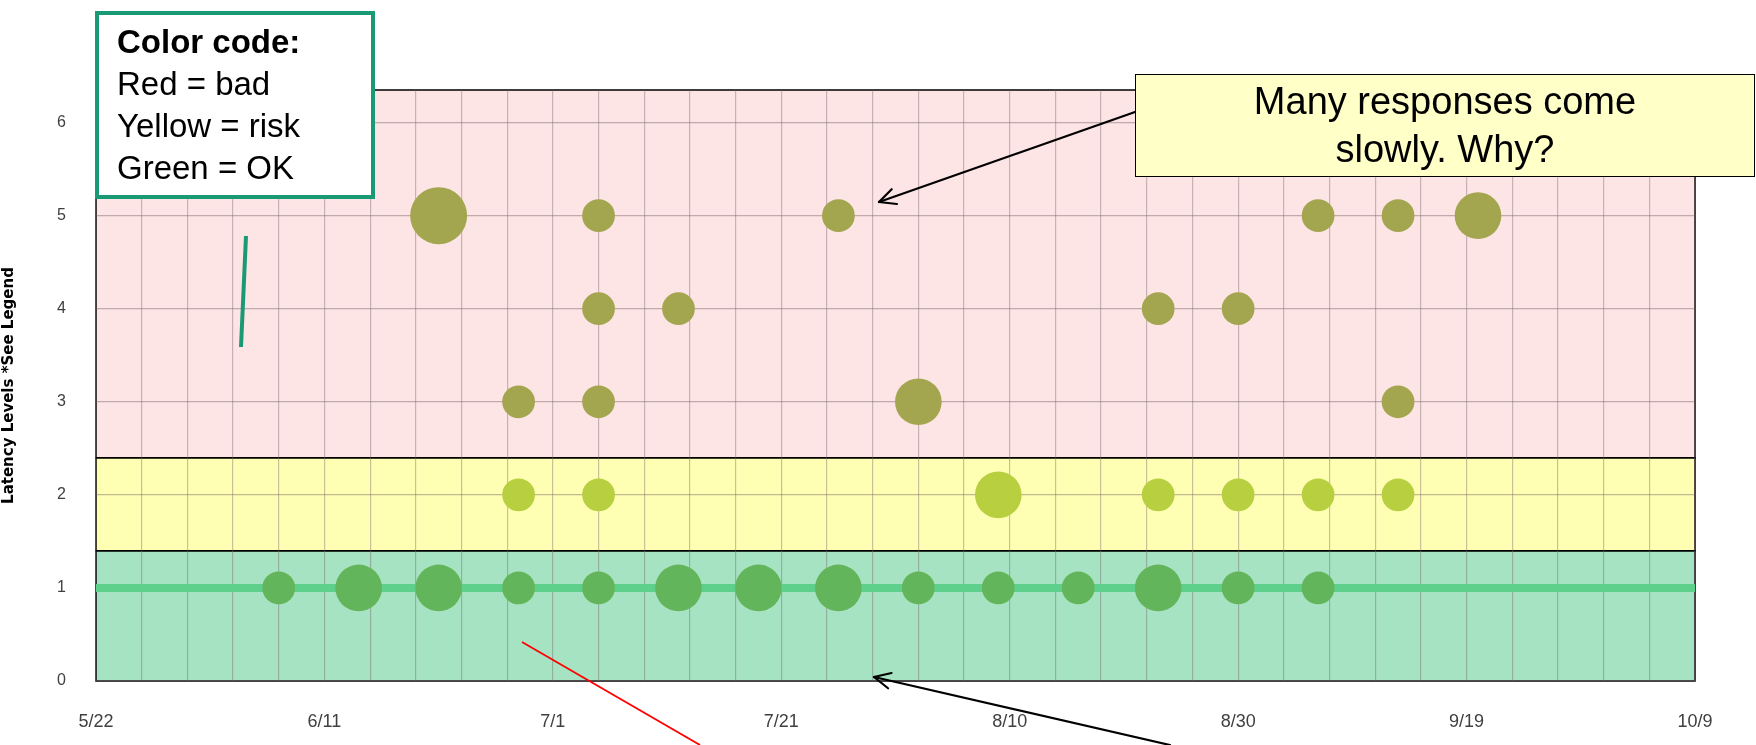 The image size is (1756, 745). I want to click on y-tick-label: 2, so click(62, 494).